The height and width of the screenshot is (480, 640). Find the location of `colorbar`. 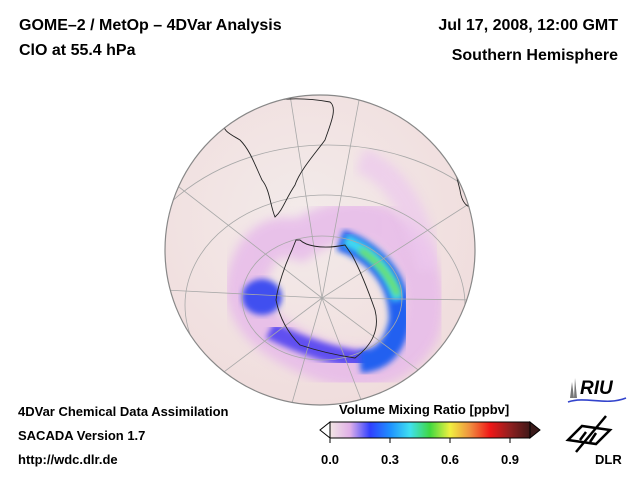

colorbar is located at coordinates (430, 431).